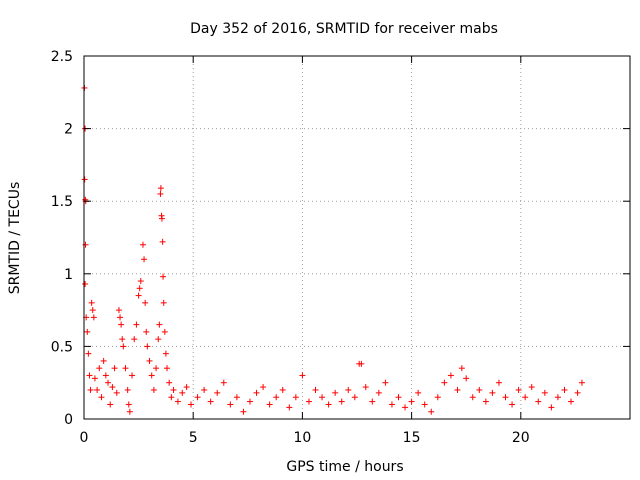  I want to click on x-tick-label: 5, so click(193, 438).